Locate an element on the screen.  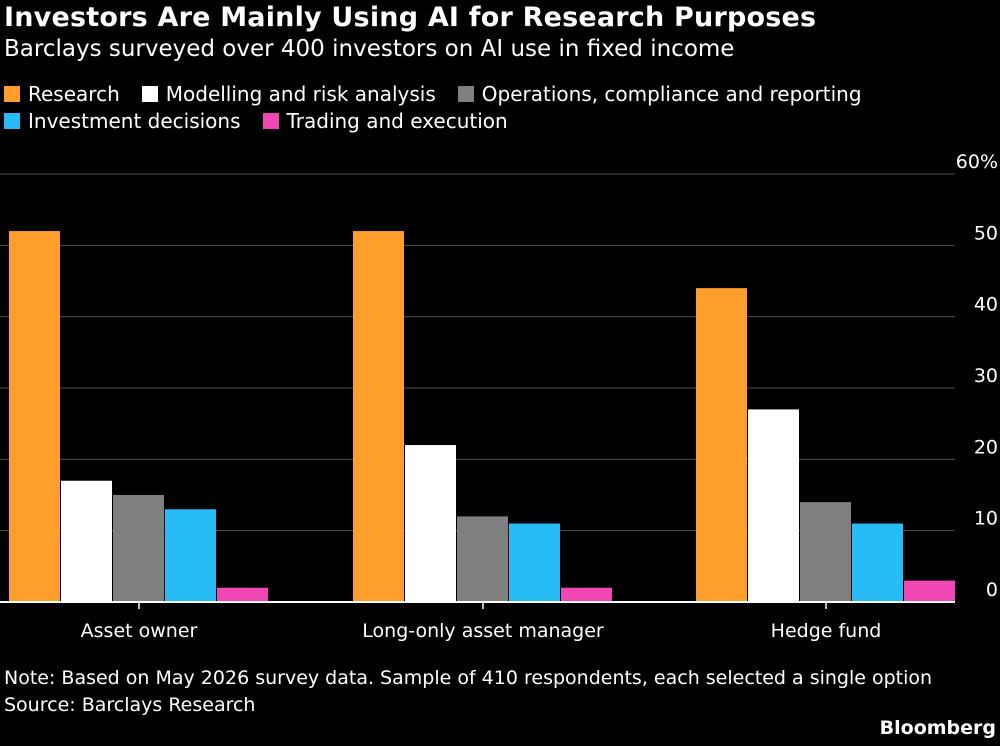
legend-swatch-investment is located at coordinates (12, 121).